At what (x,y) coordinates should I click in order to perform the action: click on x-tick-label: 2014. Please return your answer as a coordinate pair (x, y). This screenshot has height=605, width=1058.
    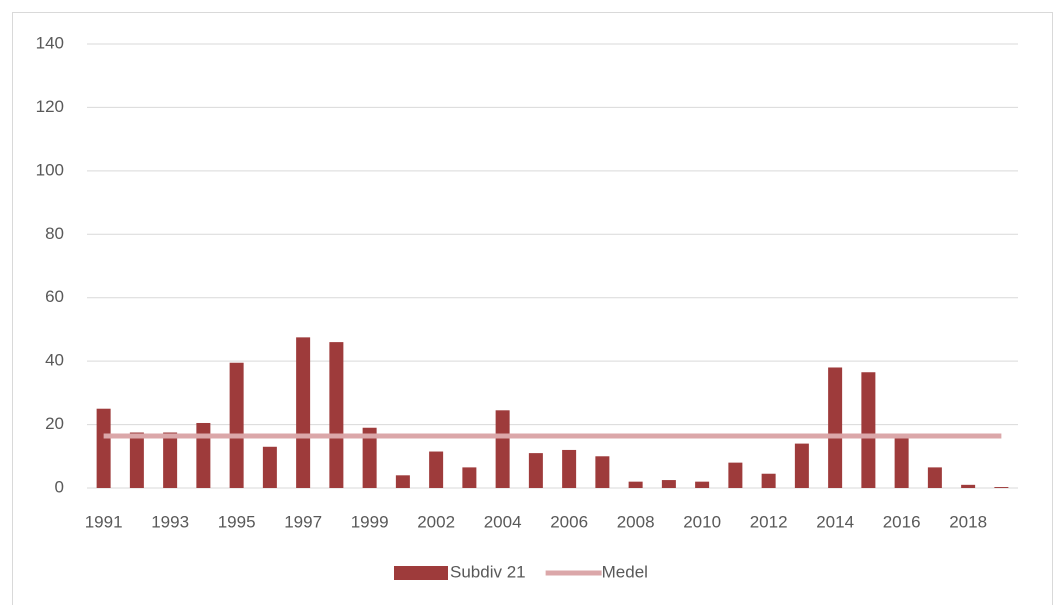
    Looking at the image, I should click on (835, 521).